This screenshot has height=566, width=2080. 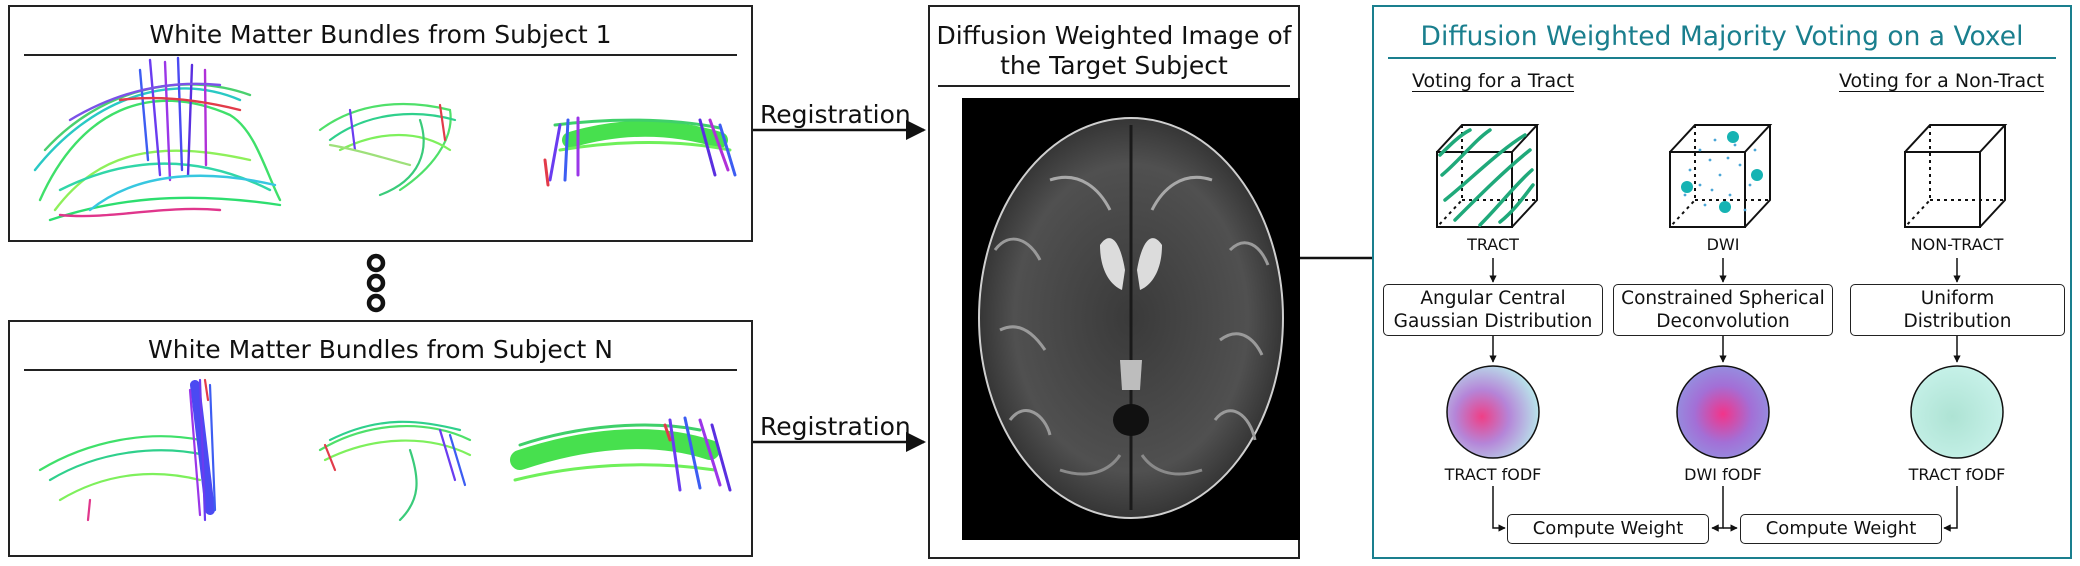 I want to click on nontract-cube-icon, so click(x=1956, y=176).